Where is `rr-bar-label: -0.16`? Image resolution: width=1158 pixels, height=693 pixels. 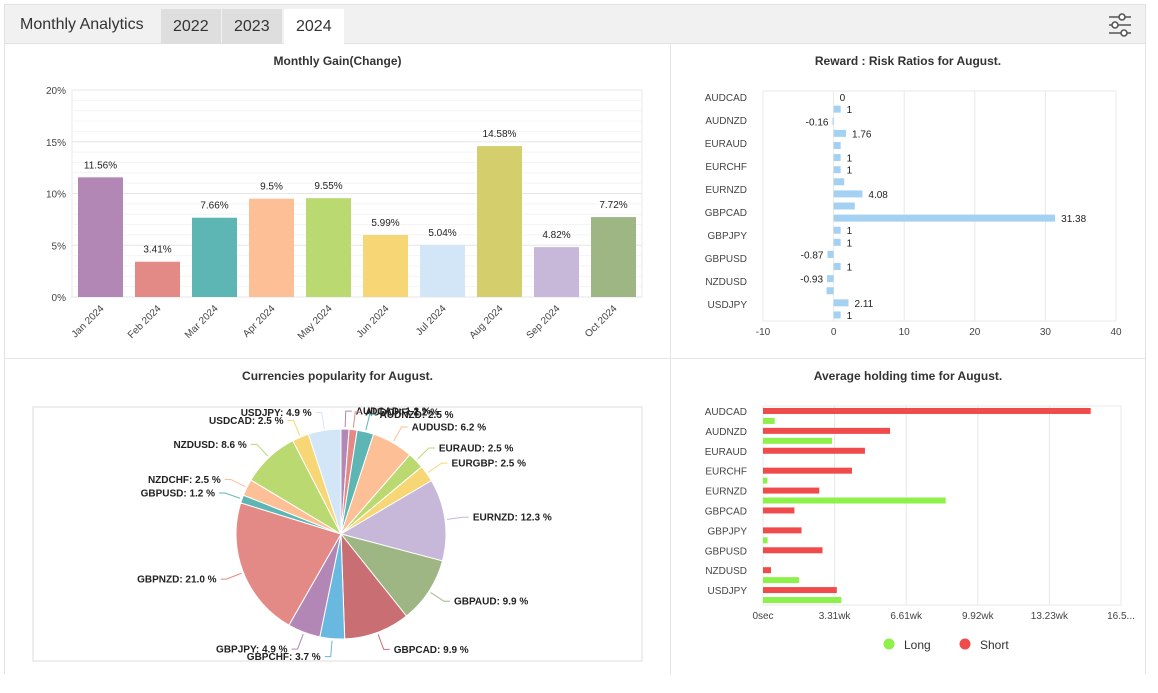
rr-bar-label: -0.16 is located at coordinates (817, 122).